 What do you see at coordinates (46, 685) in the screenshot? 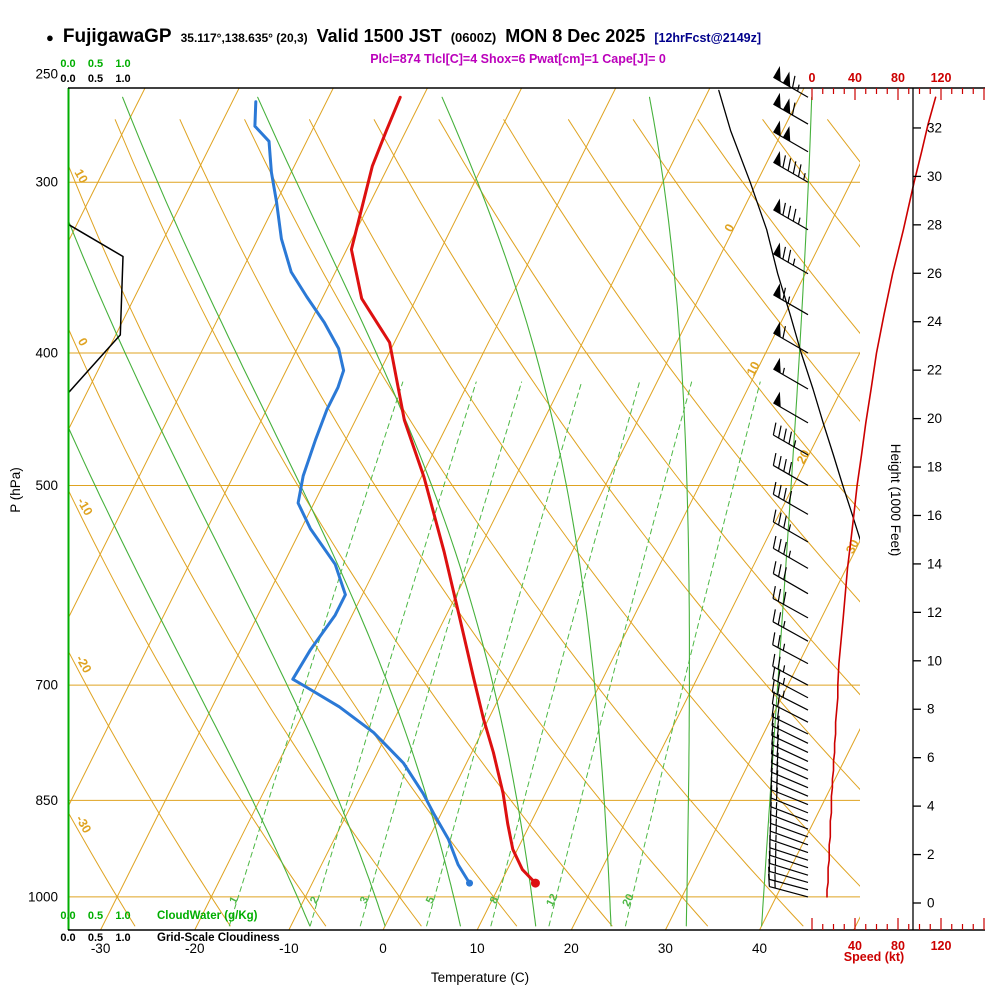
I see `pressure-tick-label: 700` at bounding box center [46, 685].